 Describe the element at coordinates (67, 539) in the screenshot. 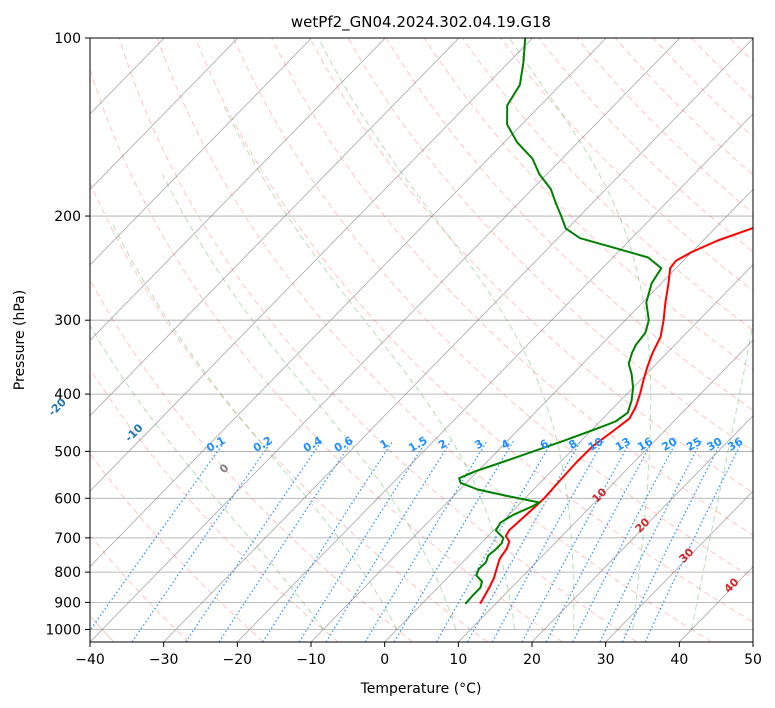

I see `y-tick-label: 700` at that location.